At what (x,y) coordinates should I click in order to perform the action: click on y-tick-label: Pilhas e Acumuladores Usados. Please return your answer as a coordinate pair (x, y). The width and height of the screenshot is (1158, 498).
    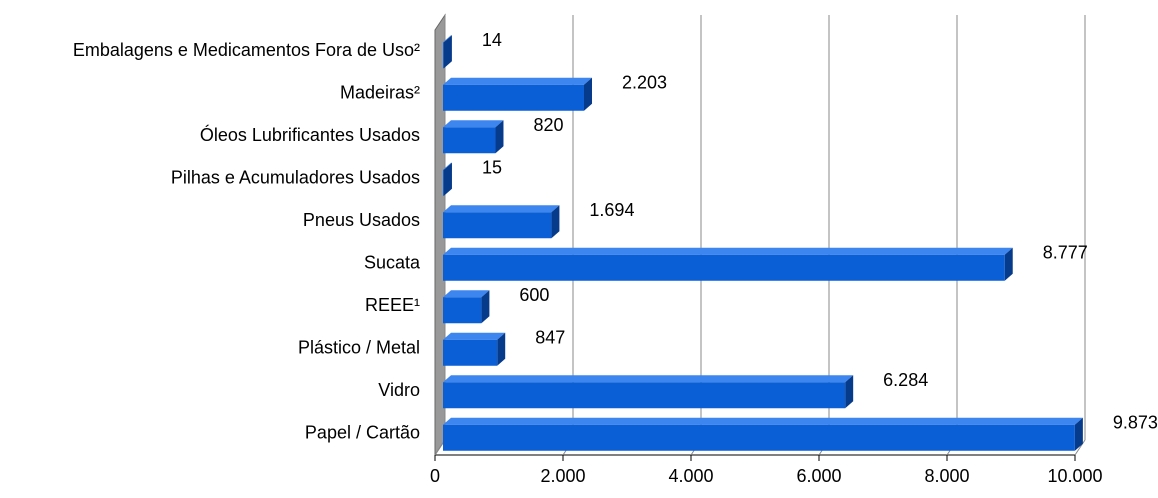
    Looking at the image, I should click on (295, 178).